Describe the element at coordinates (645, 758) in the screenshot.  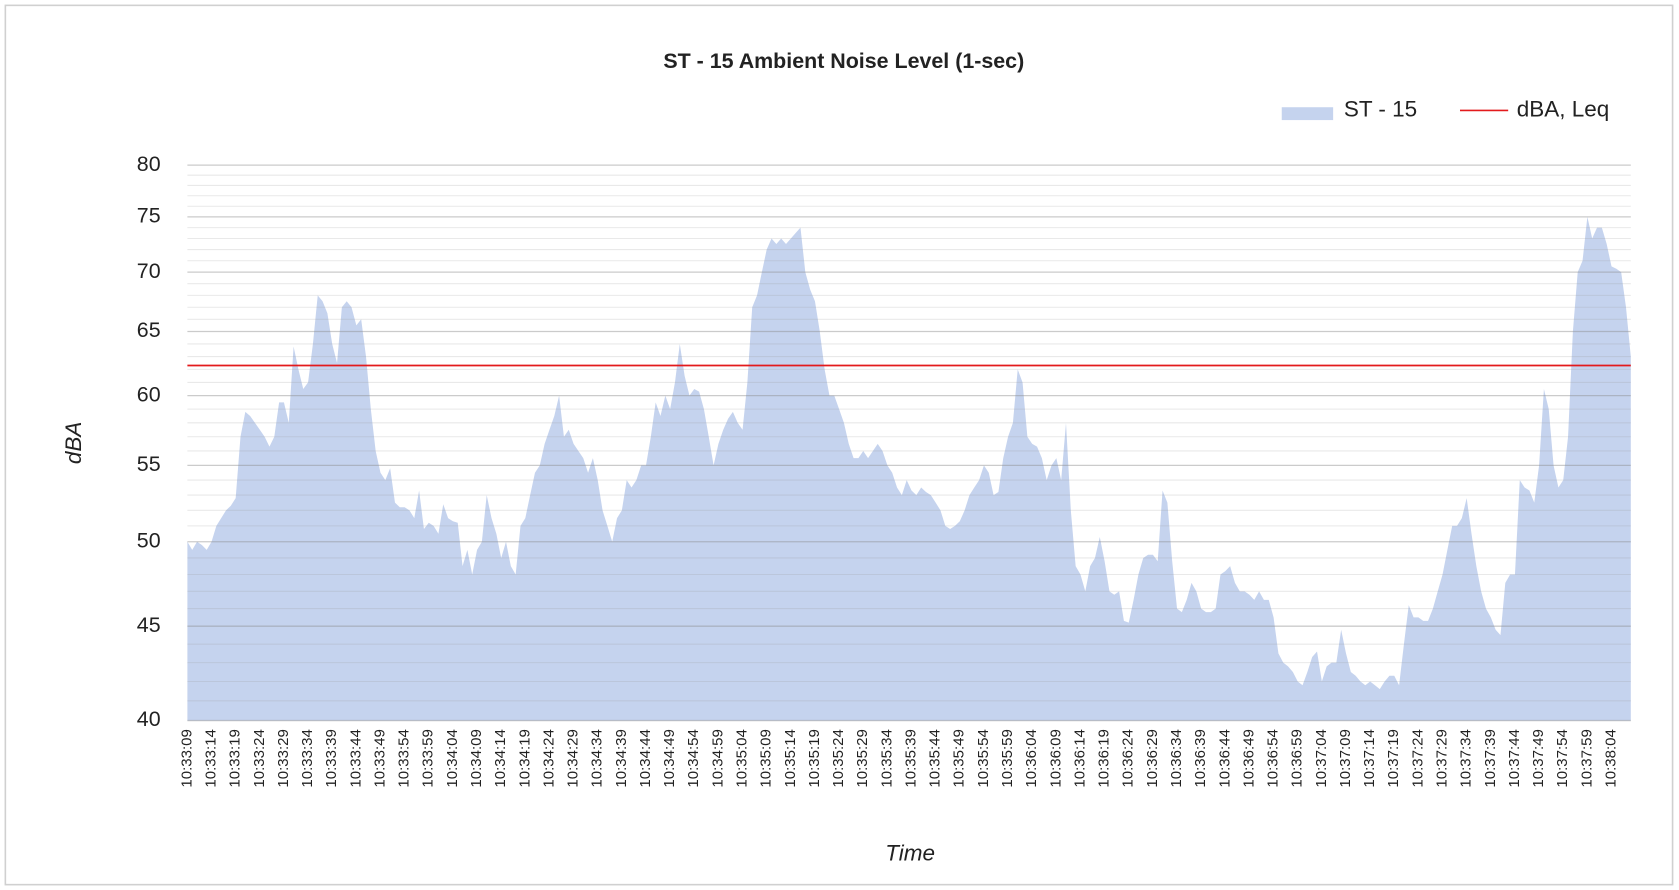
I see `x-tick-label: 10:34:44` at that location.